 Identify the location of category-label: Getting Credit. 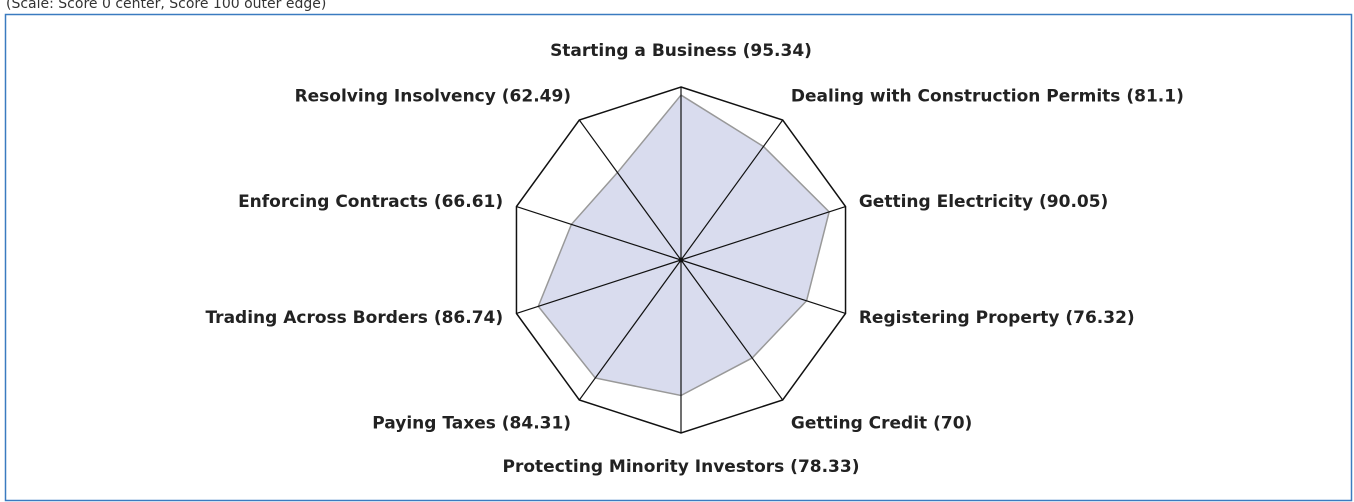
(859, 423).